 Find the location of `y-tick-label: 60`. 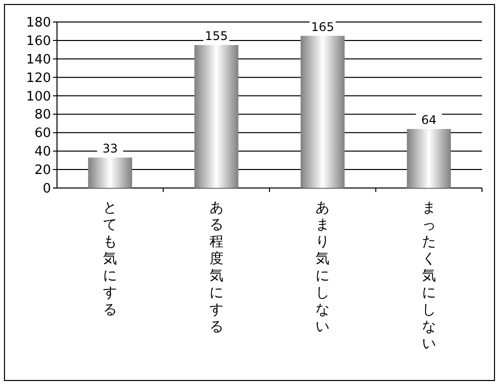

y-tick-label: 60 is located at coordinates (42, 134).